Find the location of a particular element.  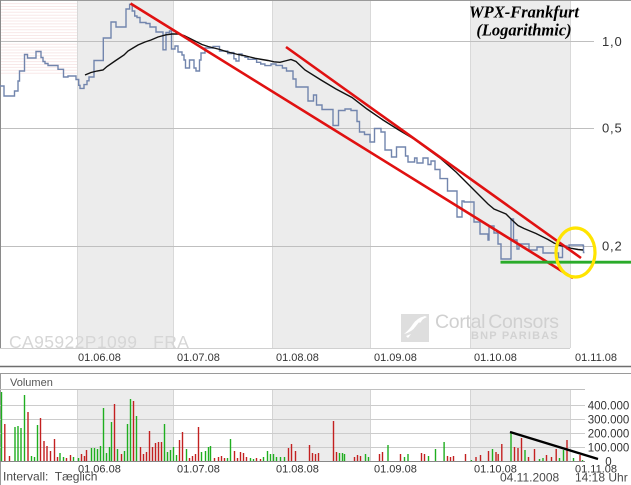

svg-text: 400.000 is located at coordinates (609, 407).